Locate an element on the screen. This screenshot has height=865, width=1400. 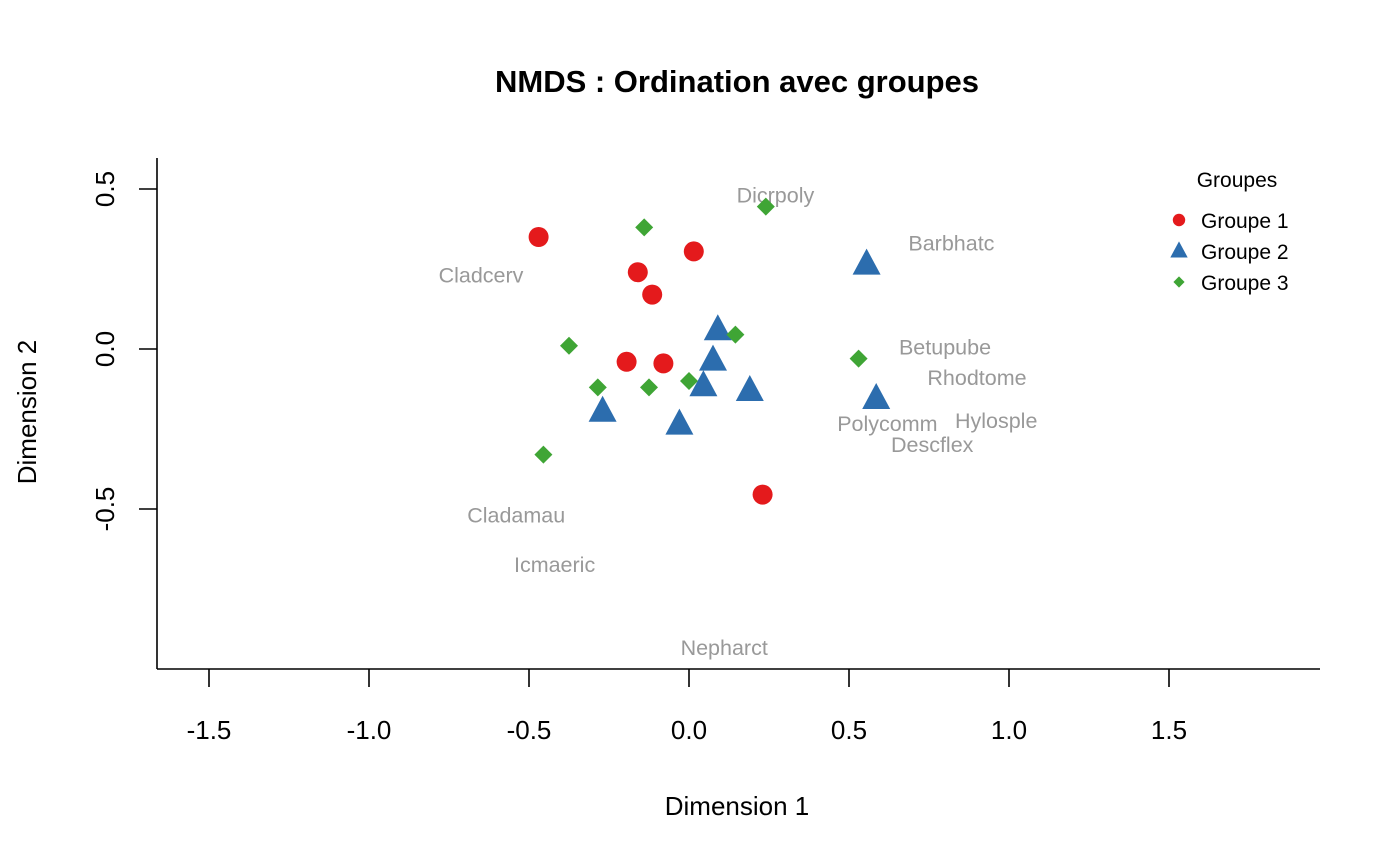
species-label: Polycomm is located at coordinates (887, 424).